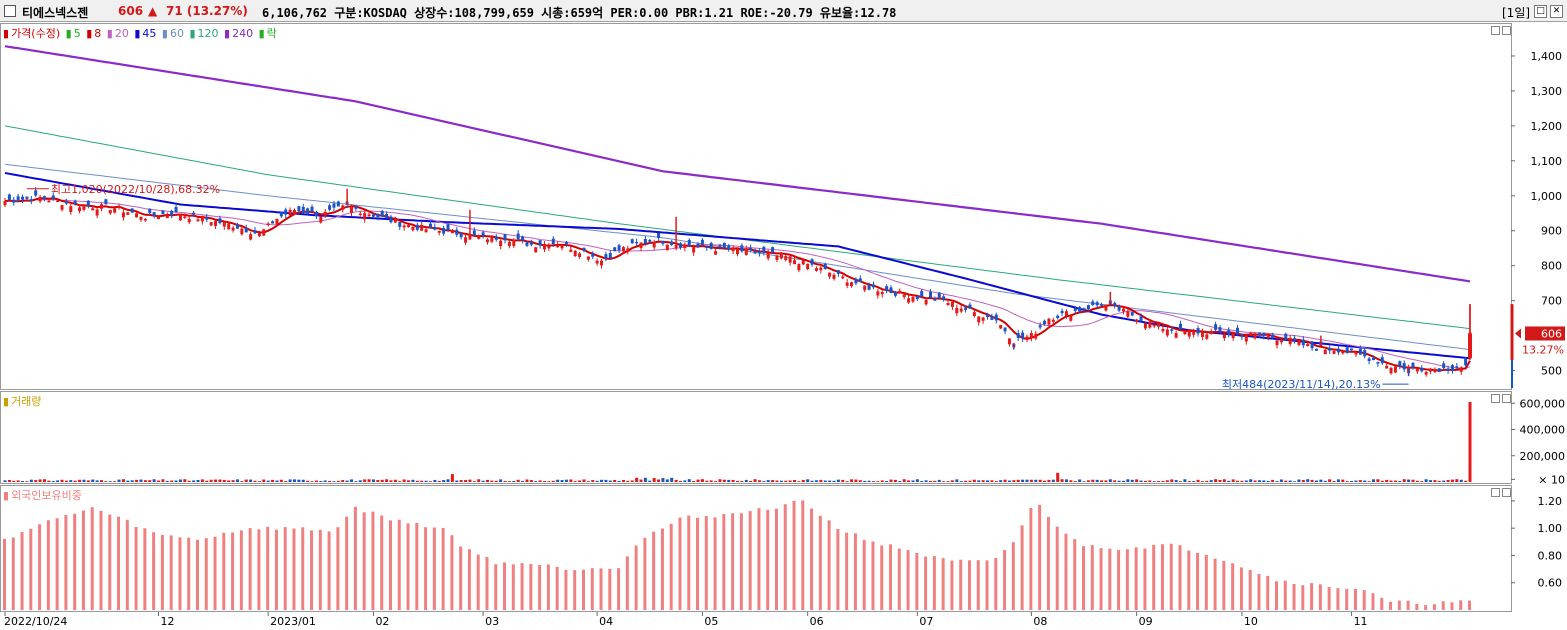  Describe the element at coordinates (1506, 492) in the screenshot. I see `foreign-pane-close-button` at that location.